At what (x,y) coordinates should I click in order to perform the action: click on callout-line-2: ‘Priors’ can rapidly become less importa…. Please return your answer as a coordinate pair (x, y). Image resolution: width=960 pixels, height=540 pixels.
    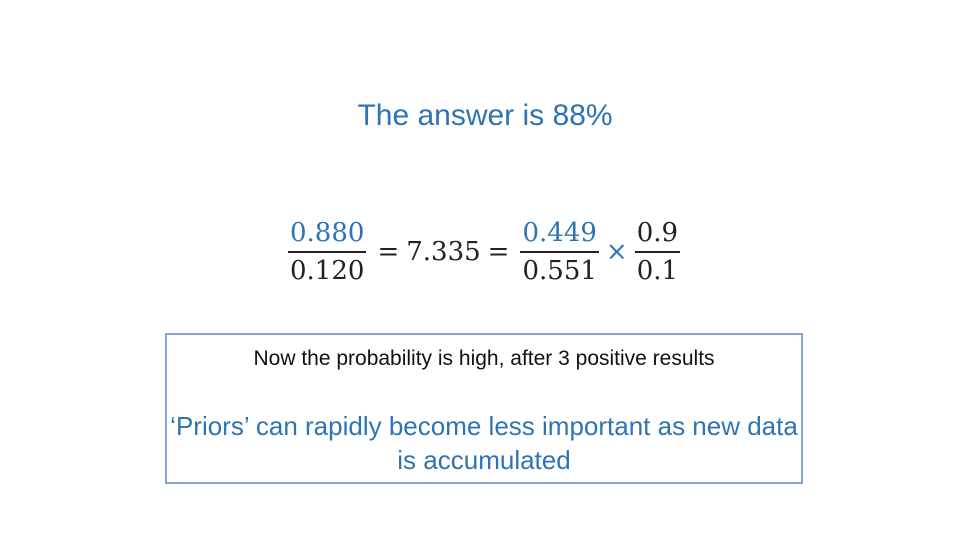
    Looking at the image, I should click on (484, 443).